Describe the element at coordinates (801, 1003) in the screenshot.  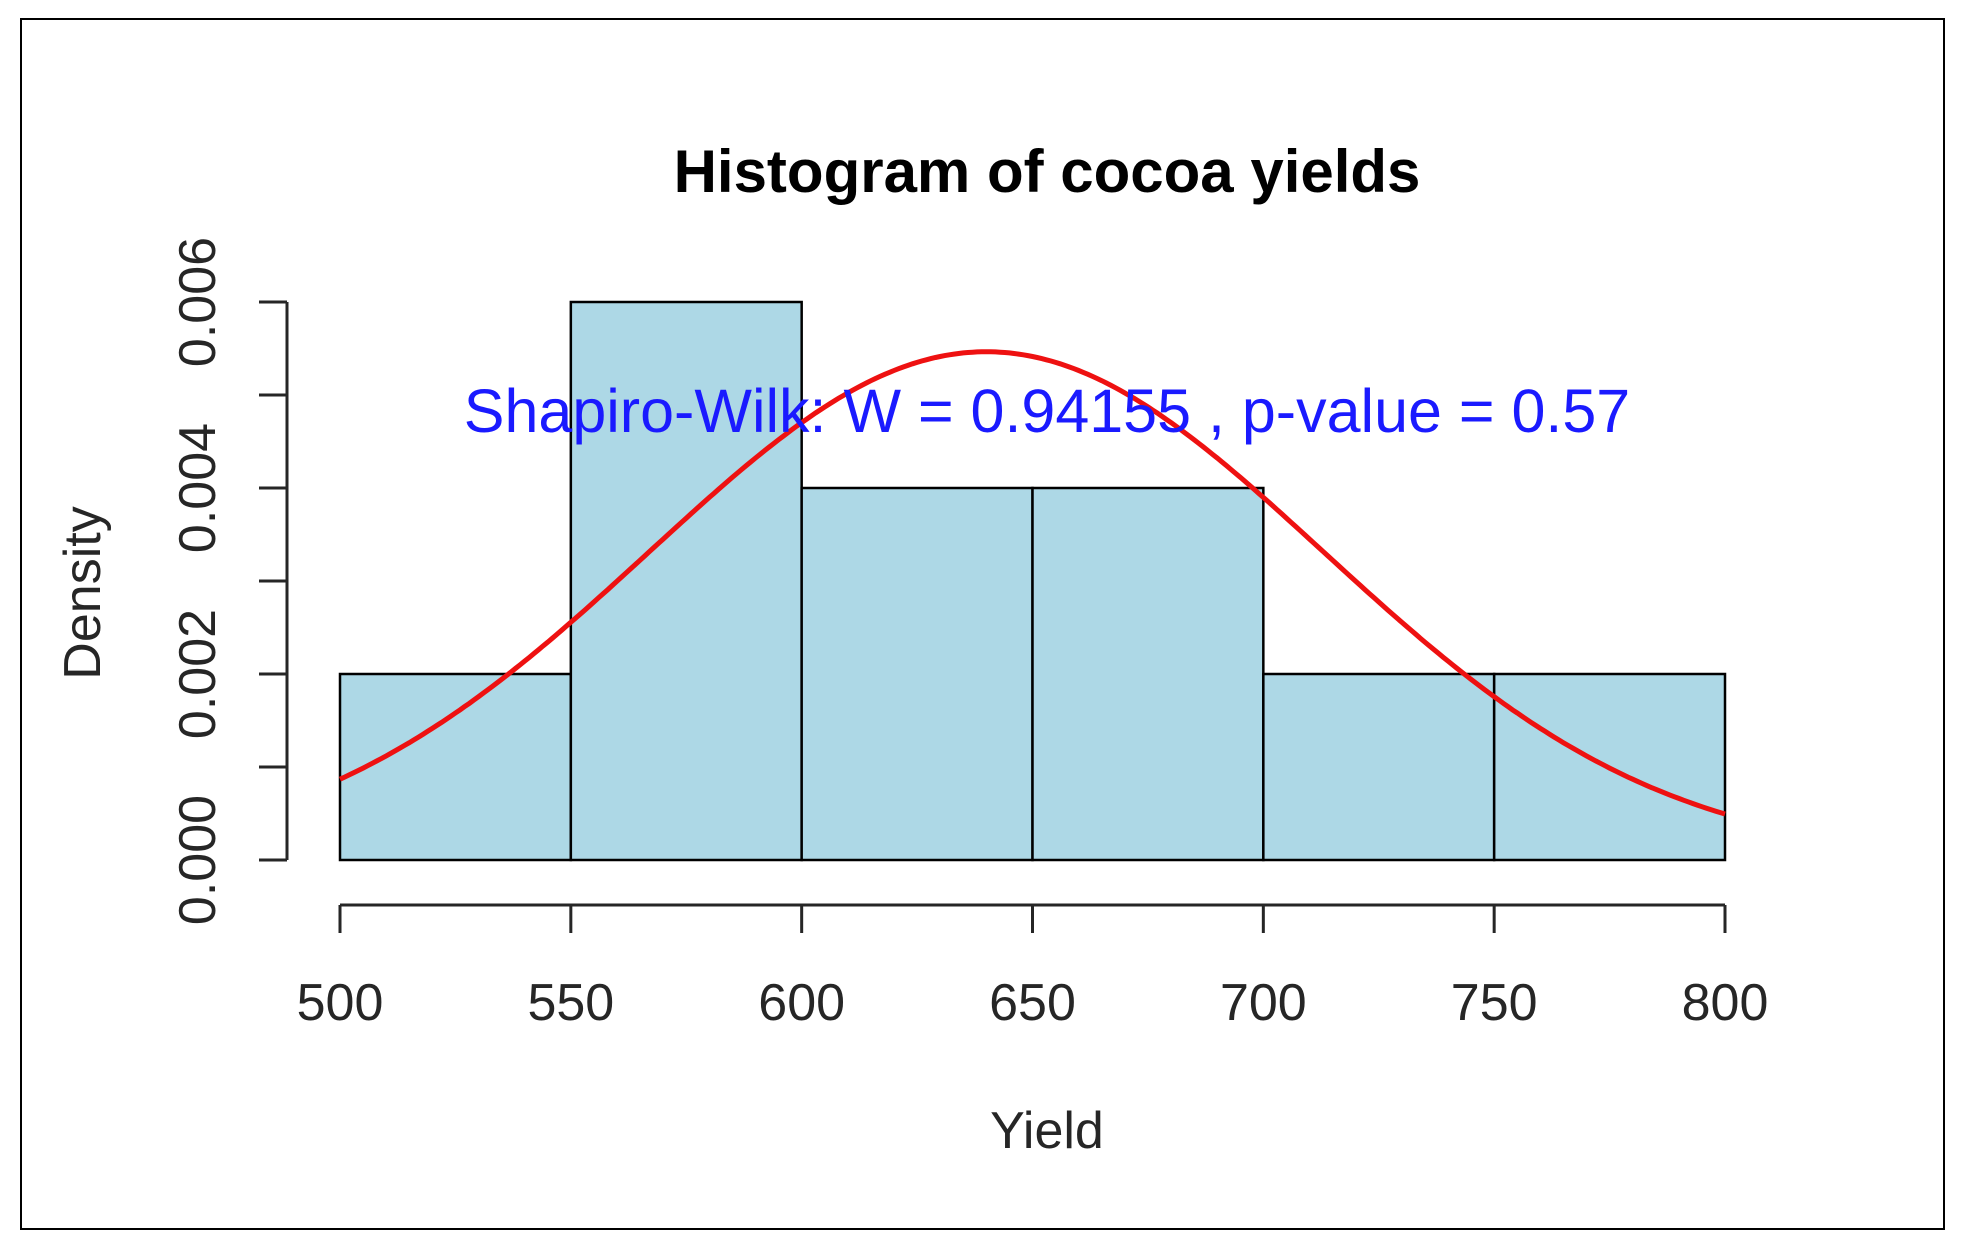
I see `x-tick-label: 600` at that location.